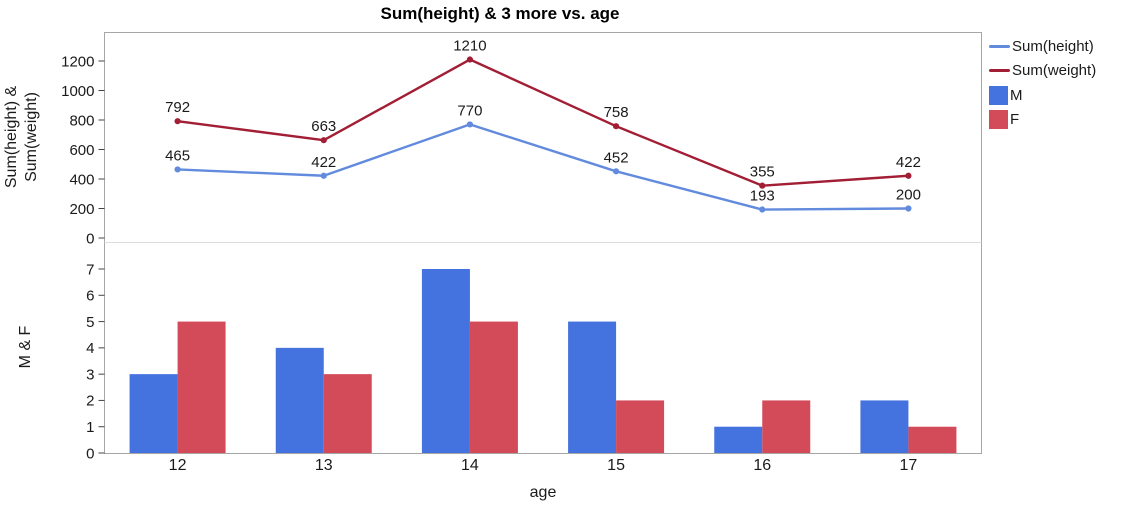 The height and width of the screenshot is (517, 1138). I want to click on x-tick-label: 17, so click(909, 465).